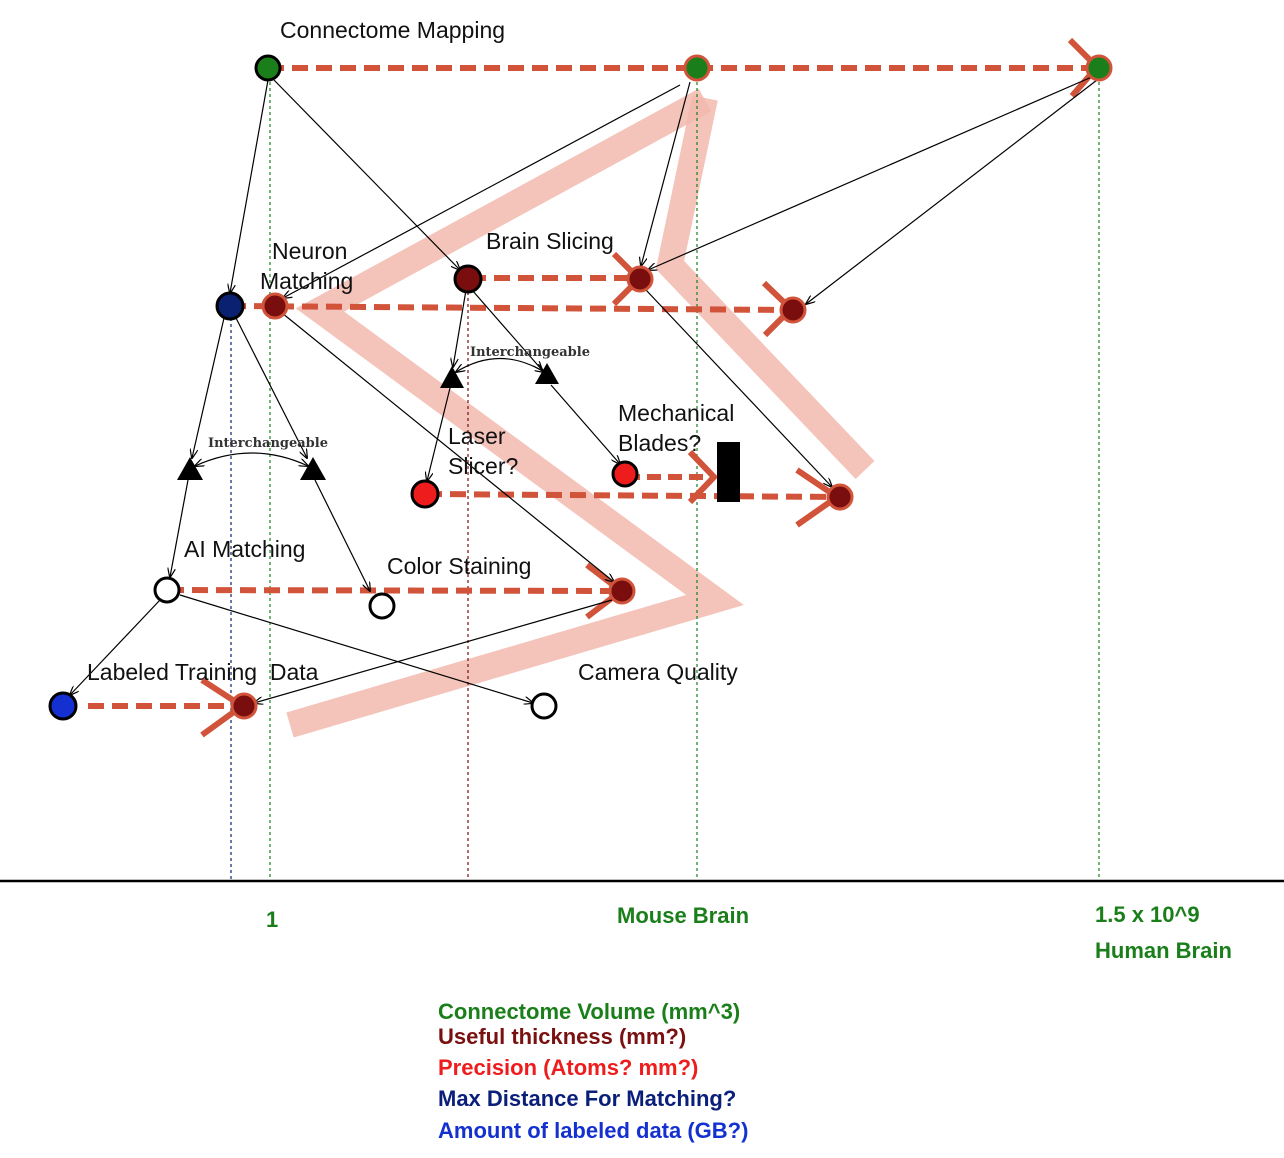 The width and height of the screenshot is (1284, 1158). What do you see at coordinates (547, 373) in the screenshot?
I see `triangle-blades-option` at bounding box center [547, 373].